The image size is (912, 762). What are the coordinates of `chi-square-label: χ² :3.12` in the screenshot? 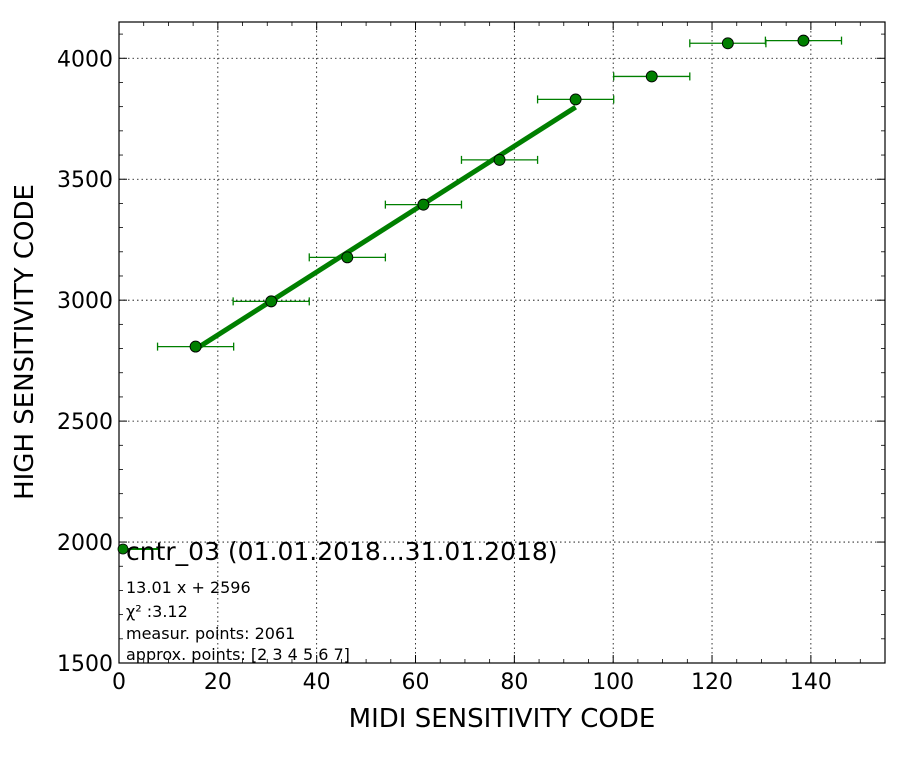 It's located at (157, 611).